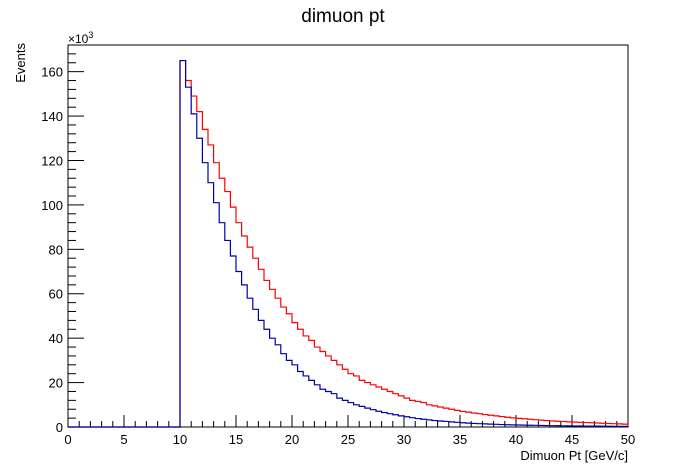 The height and width of the screenshot is (475, 698). What do you see at coordinates (20, 63) in the screenshot?
I see `y-axis-label: Events` at bounding box center [20, 63].